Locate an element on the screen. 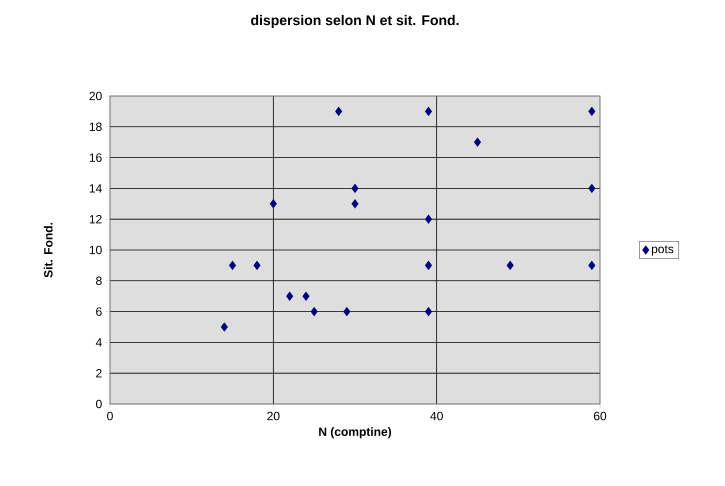 This screenshot has width=725, height=486. y-tick-label: 0 is located at coordinates (99, 404).